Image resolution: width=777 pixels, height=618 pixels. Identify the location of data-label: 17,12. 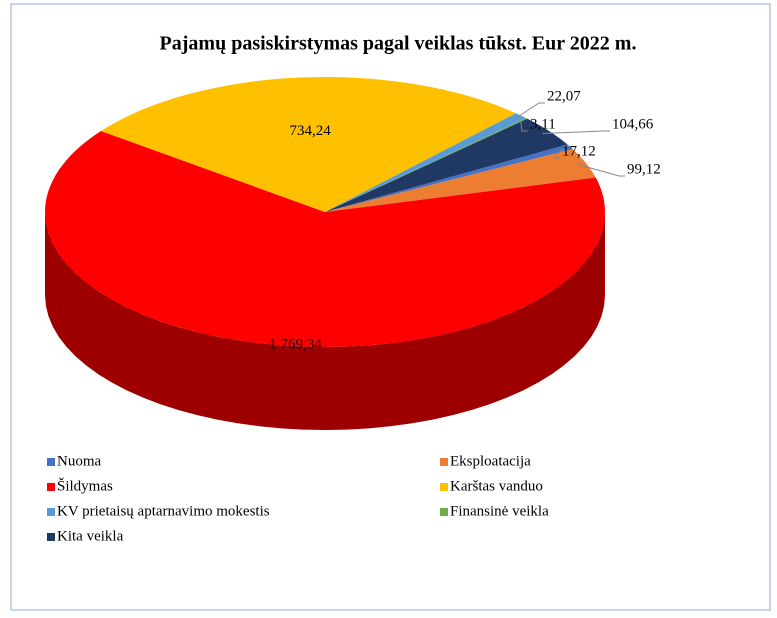
(579, 151).